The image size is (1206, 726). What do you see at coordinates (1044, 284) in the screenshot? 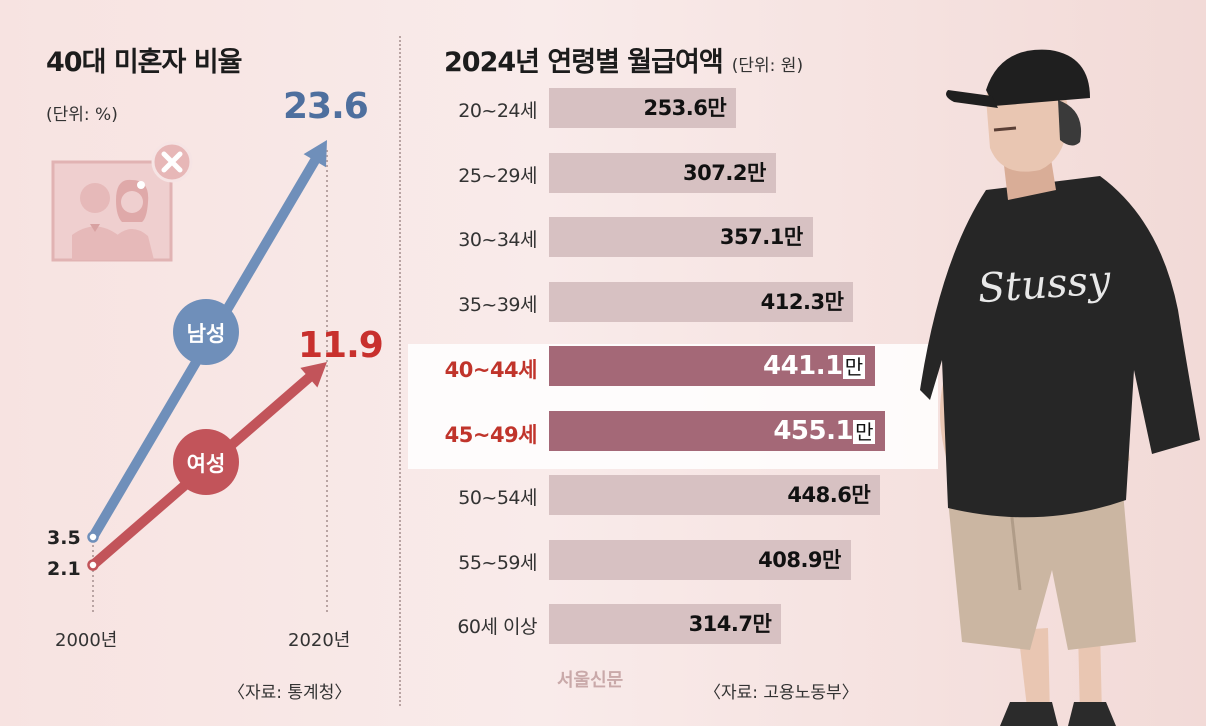
I see `shirt-logo: Stussy` at bounding box center [1044, 284].